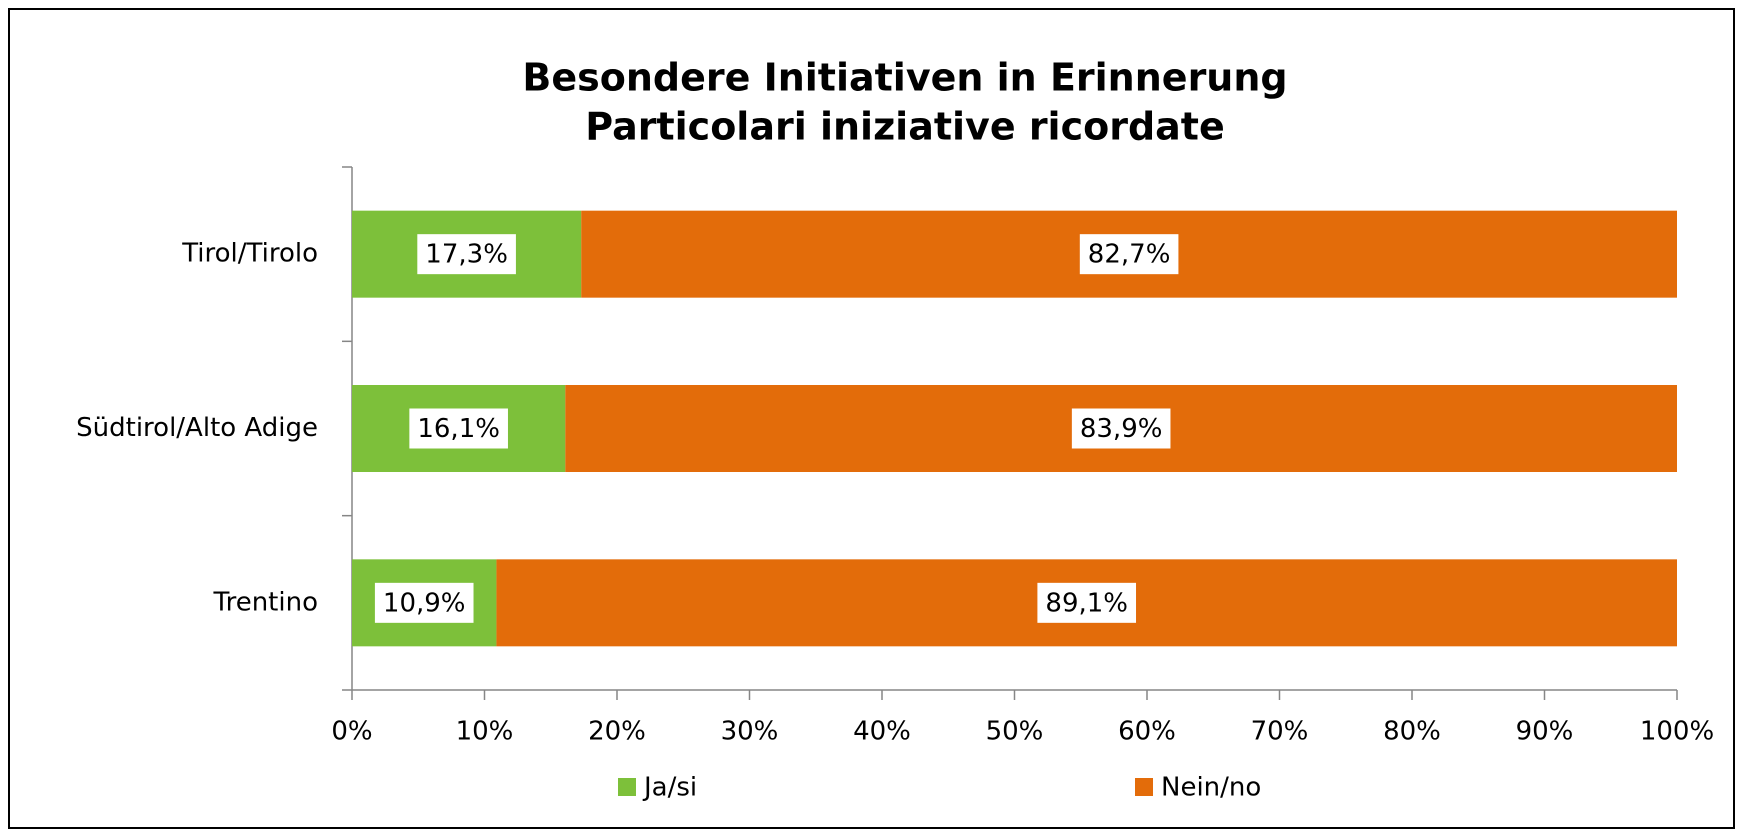 This screenshot has height=831, width=1745. What do you see at coordinates (904, 78) in the screenshot?
I see `chart-title: Besondere Initiativen in Erinnerung` at bounding box center [904, 78].